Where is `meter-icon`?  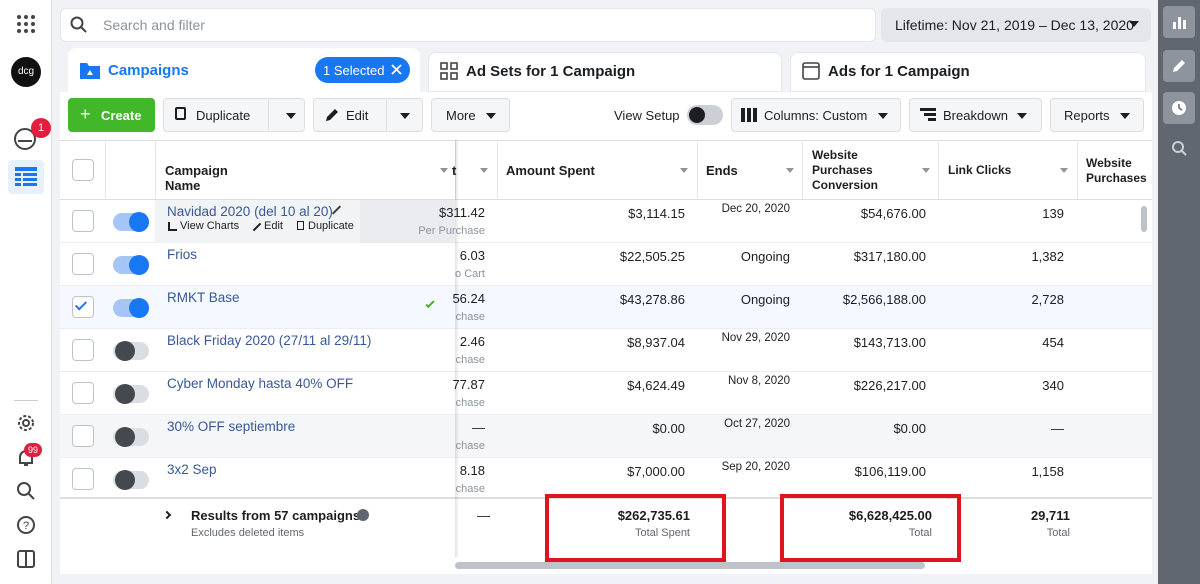 meter-icon is located at coordinates (26, 139).